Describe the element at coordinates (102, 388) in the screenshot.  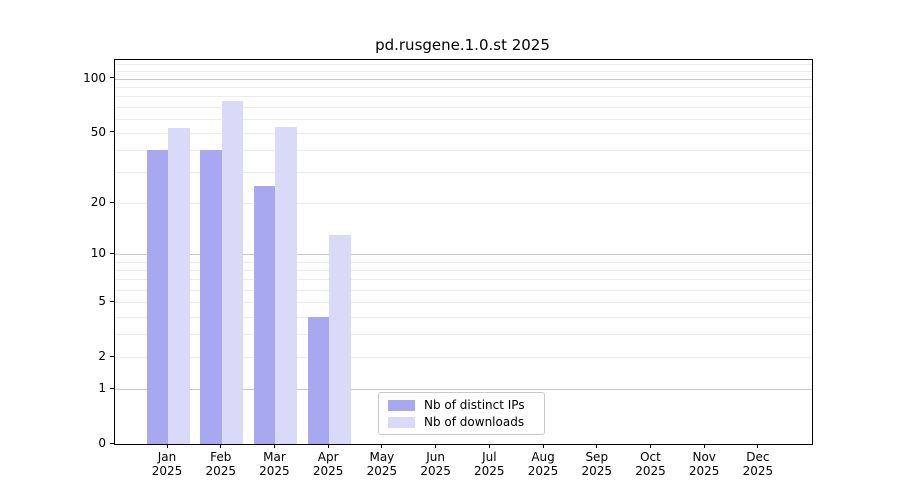
I see `y-axis-tick-label: 1` at that location.